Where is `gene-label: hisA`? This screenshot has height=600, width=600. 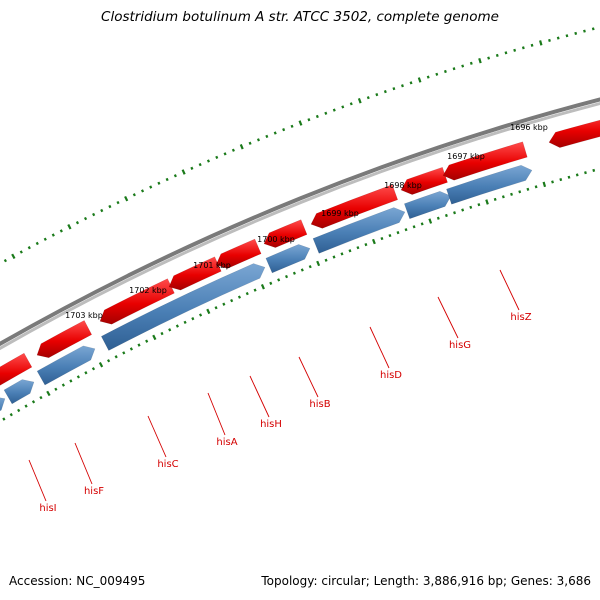 gene-label: hisA is located at coordinates (226, 442).